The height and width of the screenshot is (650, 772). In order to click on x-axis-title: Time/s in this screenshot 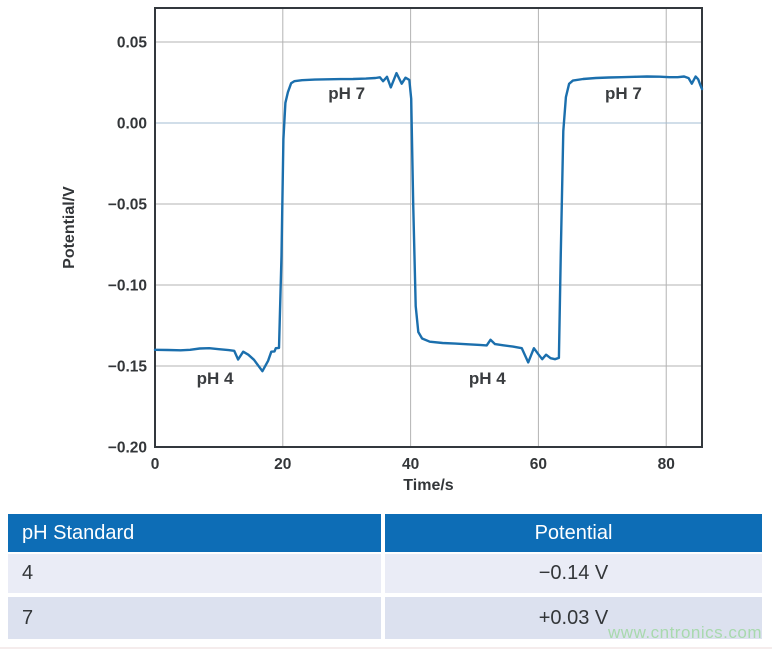, I will do `click(428, 485)`.